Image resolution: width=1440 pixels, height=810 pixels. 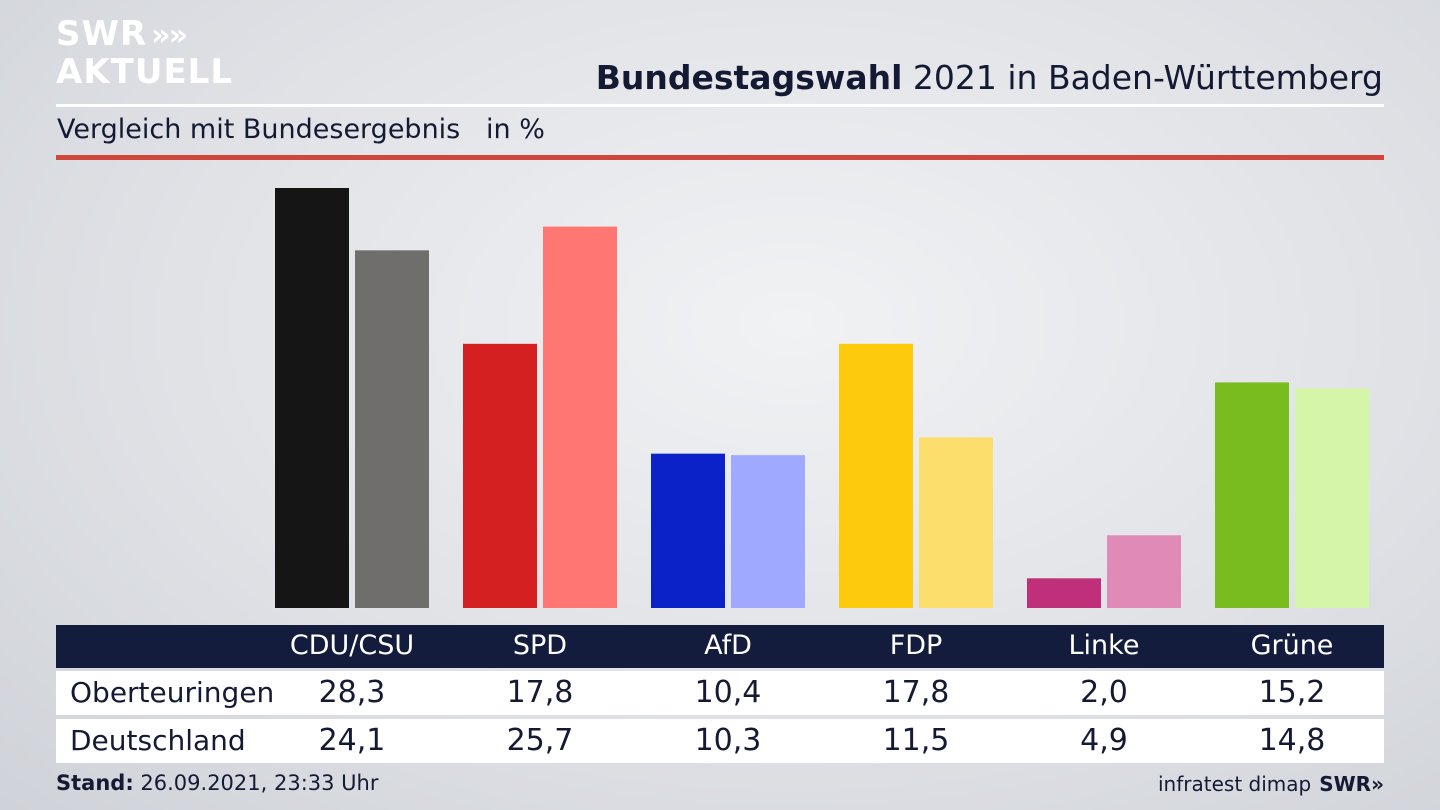 What do you see at coordinates (1142, 77) in the screenshot?
I see `title-rest: 2021 in Baden-Württemberg` at bounding box center [1142, 77].